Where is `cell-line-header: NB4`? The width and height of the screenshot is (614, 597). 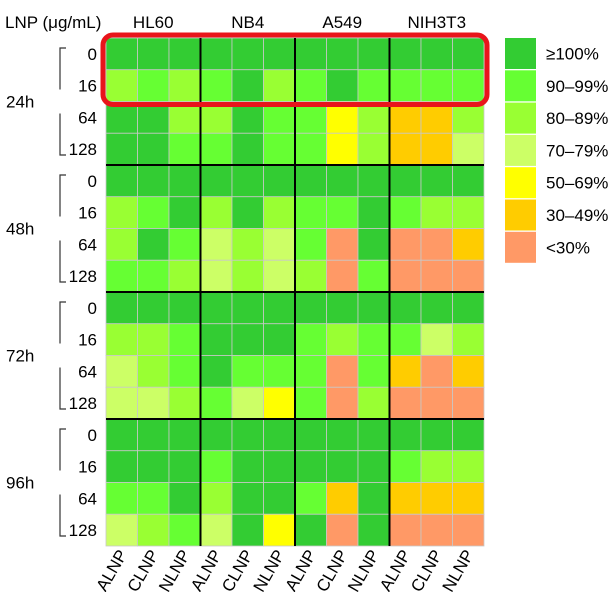
cell-line-header: NB4 is located at coordinates (247, 22).